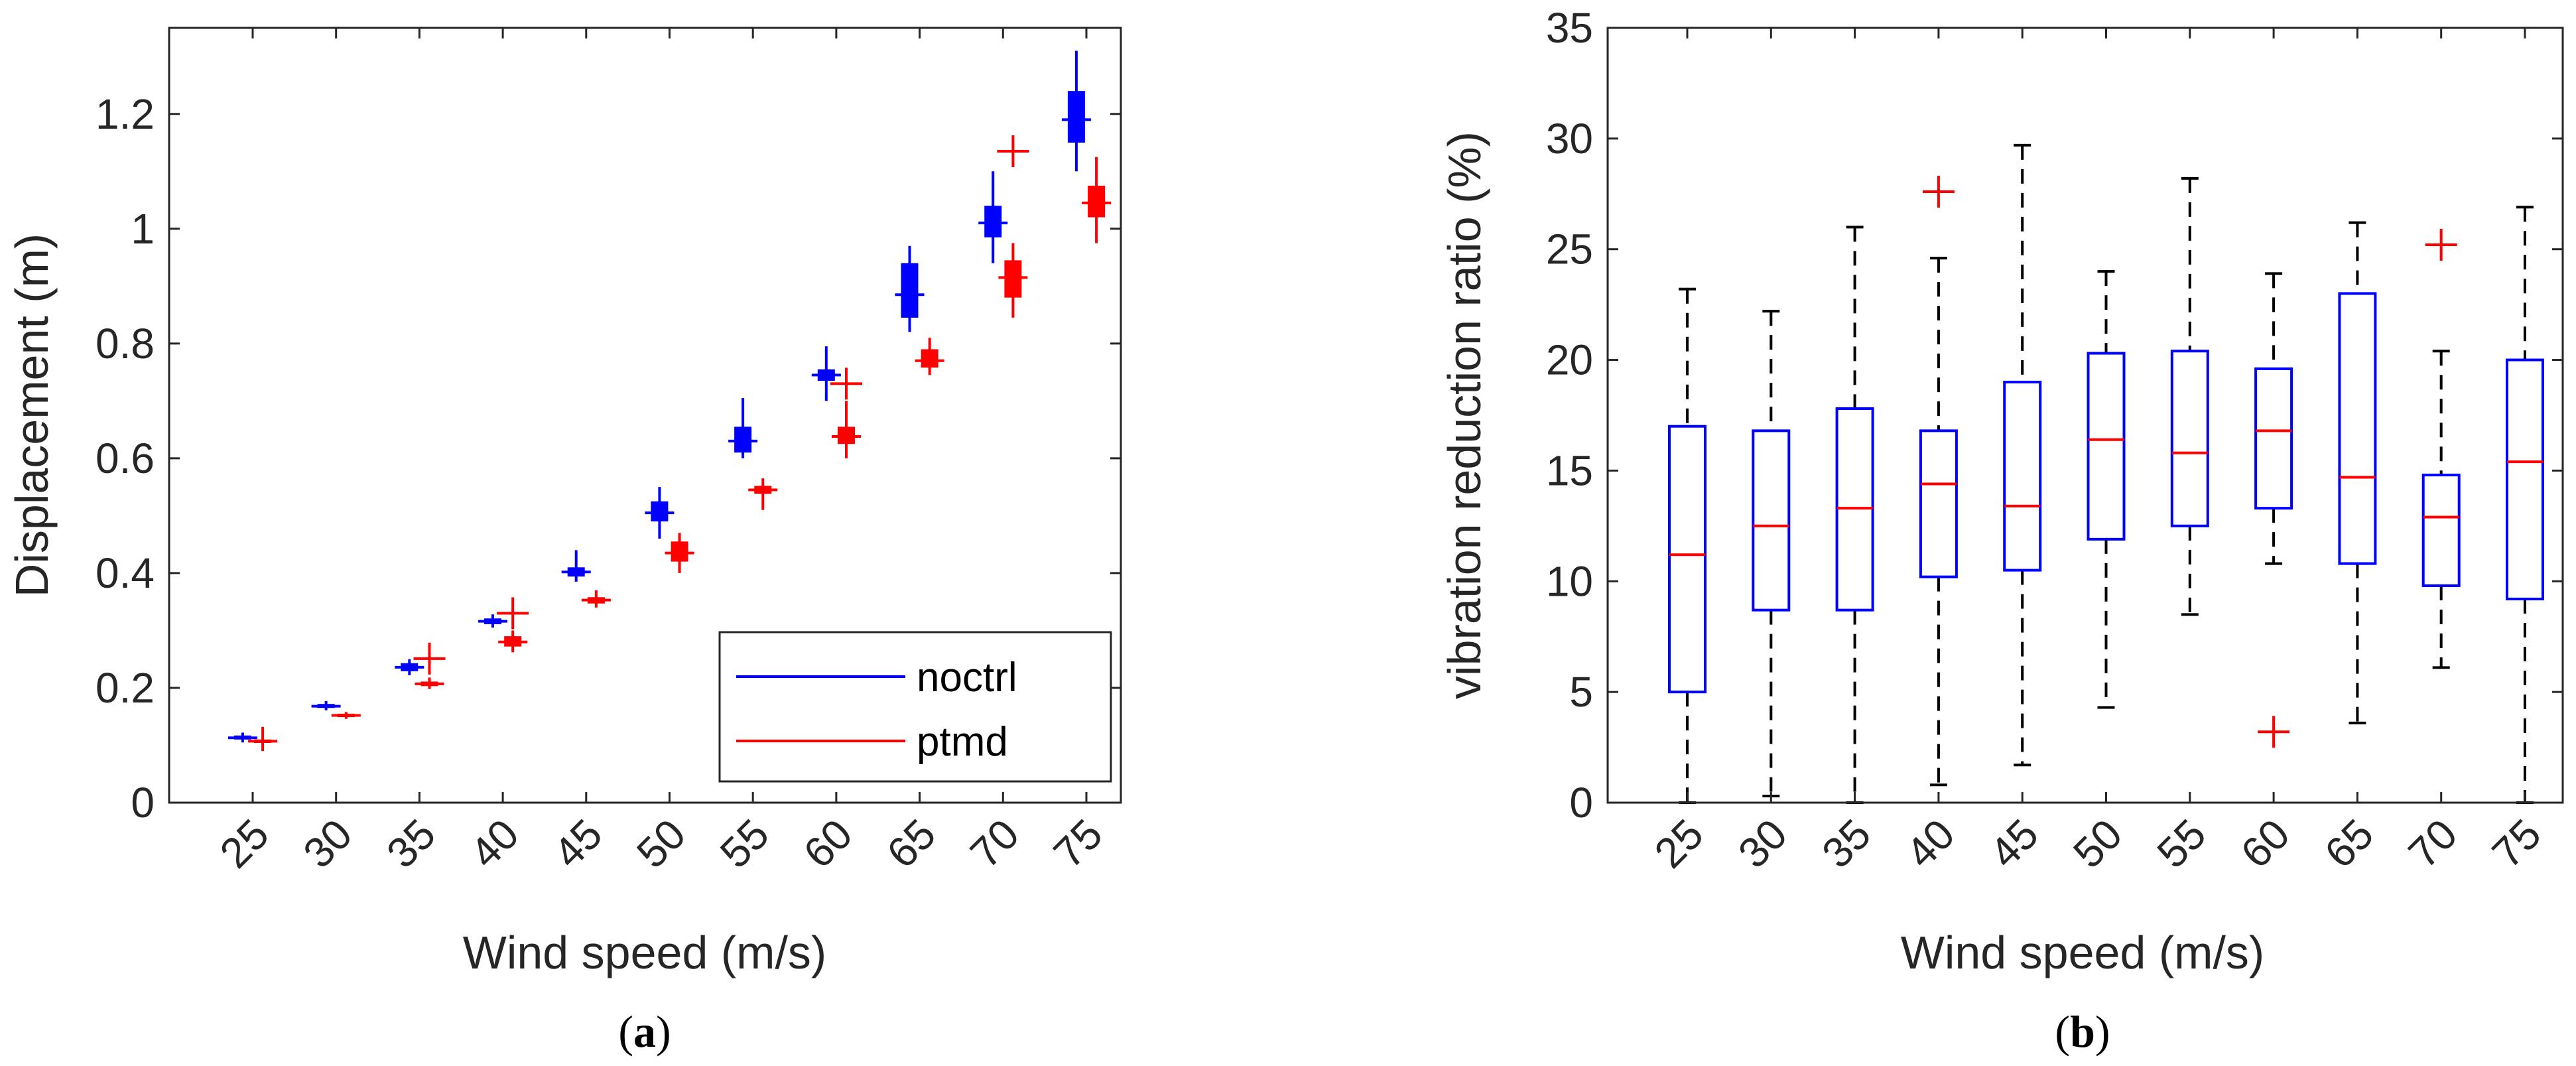  What do you see at coordinates (126, 114) in the screenshot?
I see `y-tick-label: 1.2` at bounding box center [126, 114].